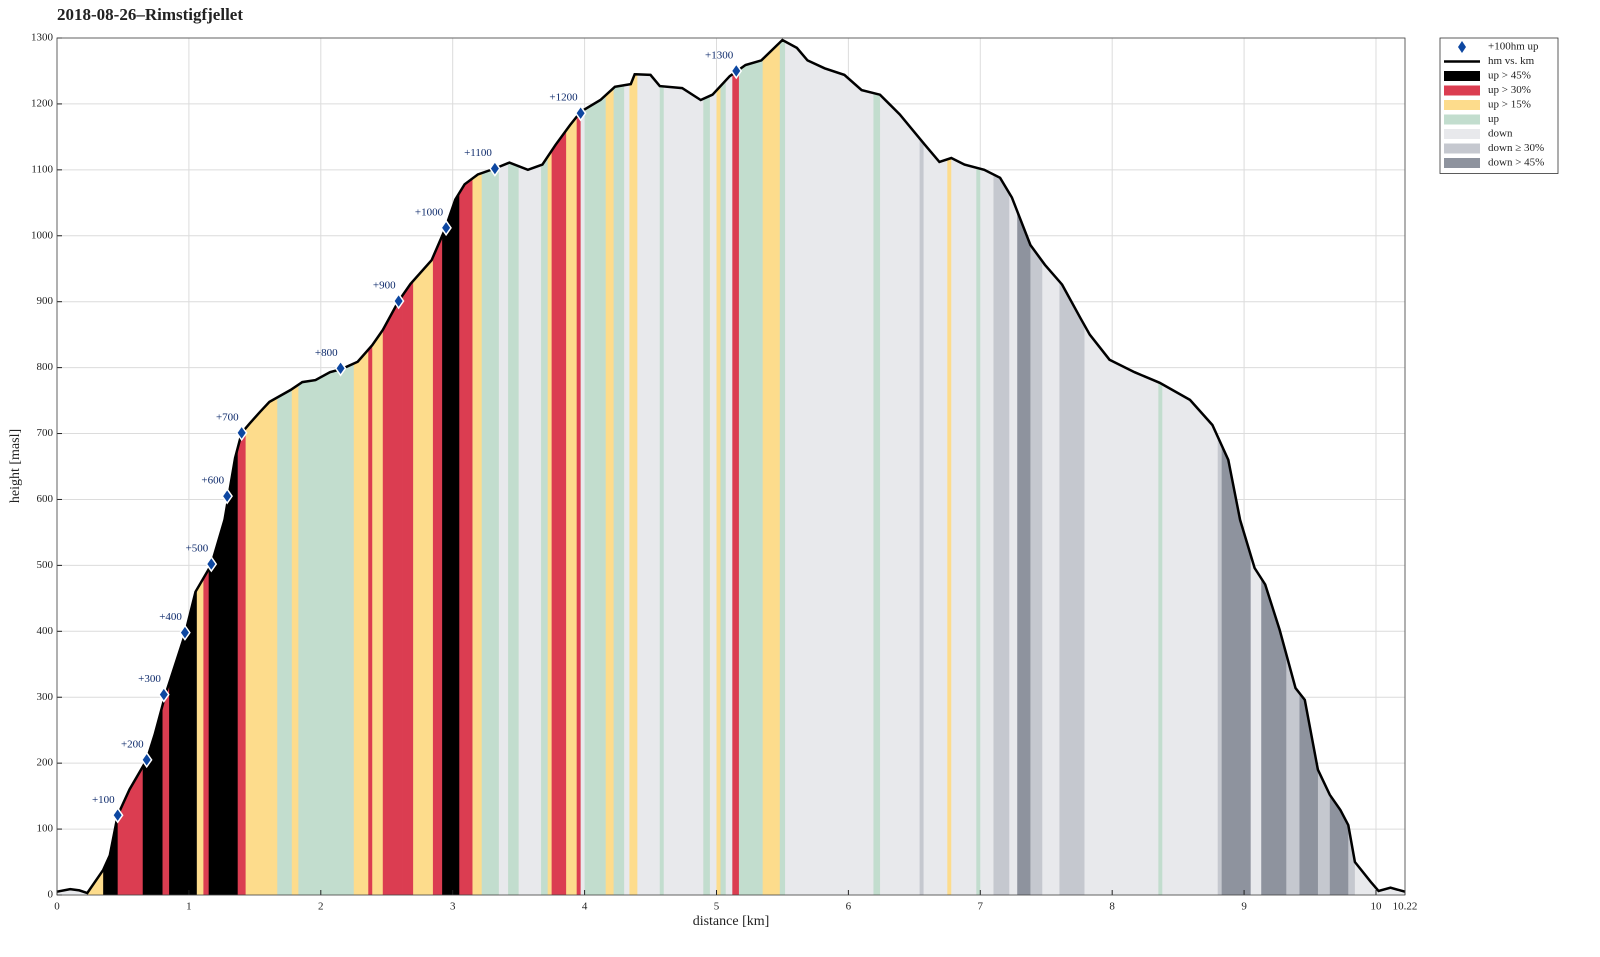 The height and width of the screenshot is (957, 1600). I want to click on marker-label: +1000, so click(429, 212).